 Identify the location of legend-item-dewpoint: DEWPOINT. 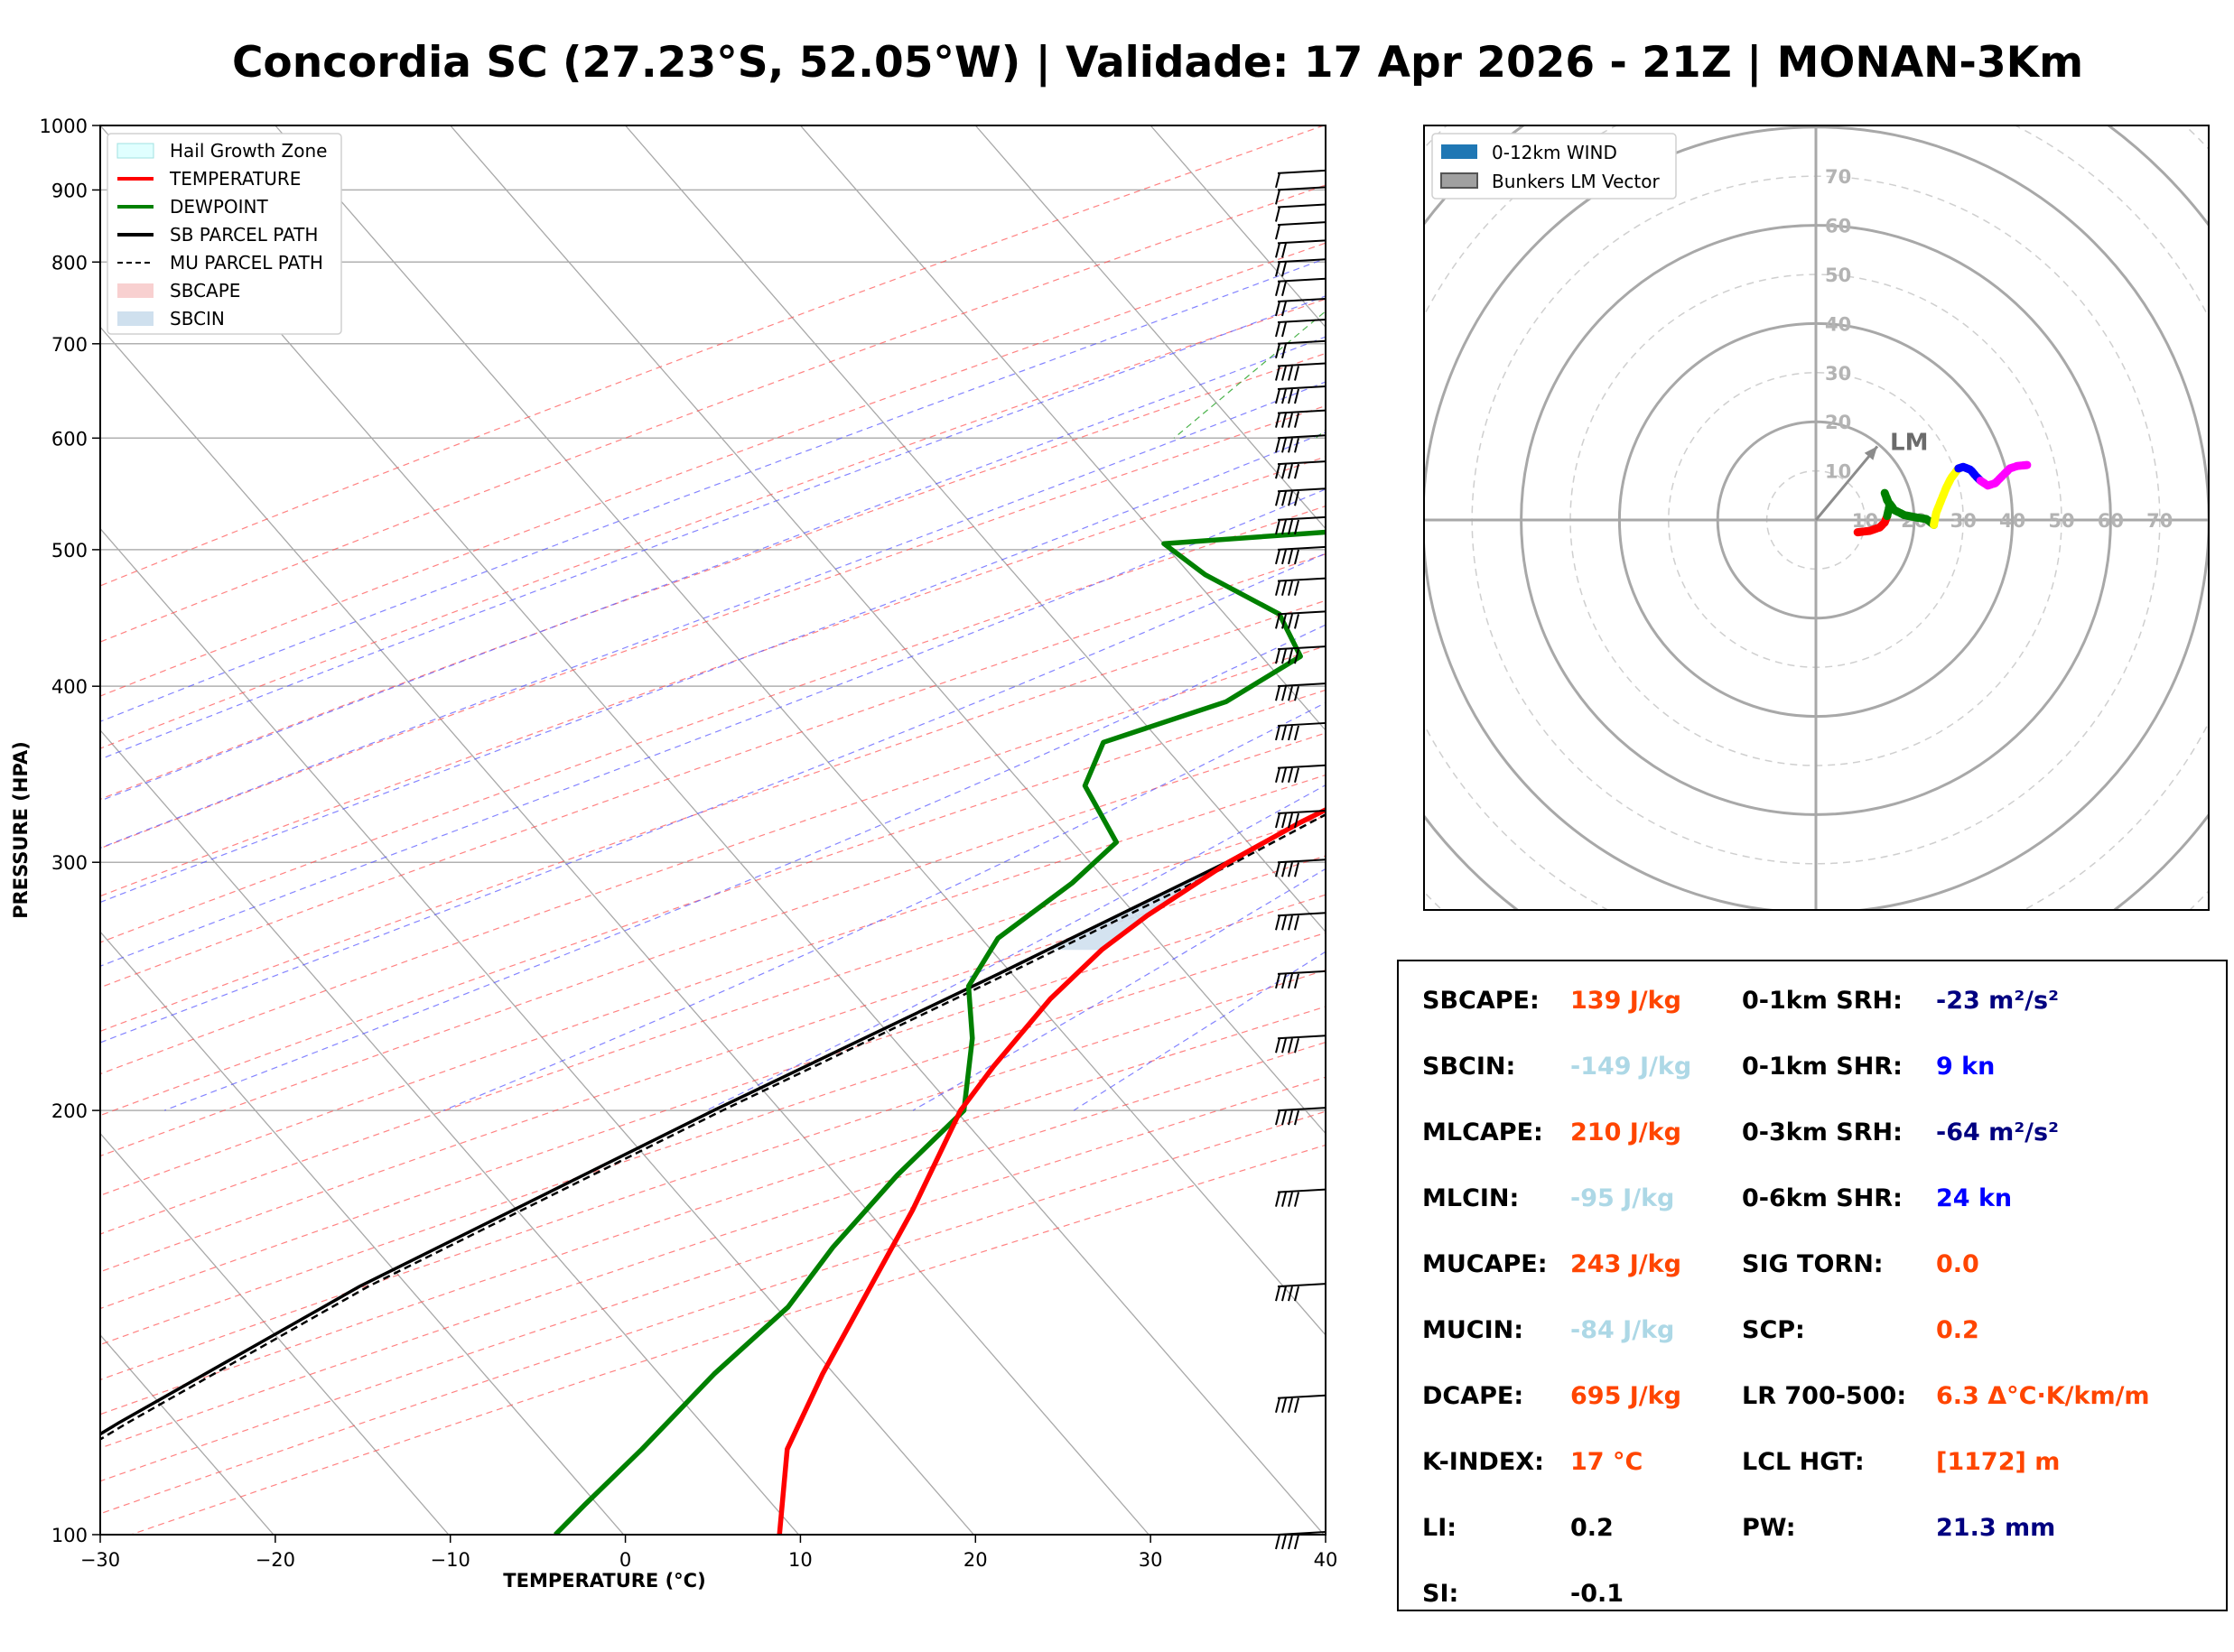
(192, 207).